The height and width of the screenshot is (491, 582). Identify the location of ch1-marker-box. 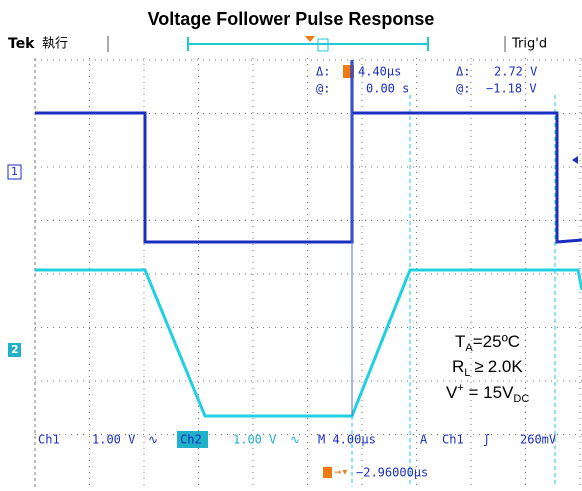
(14, 172).